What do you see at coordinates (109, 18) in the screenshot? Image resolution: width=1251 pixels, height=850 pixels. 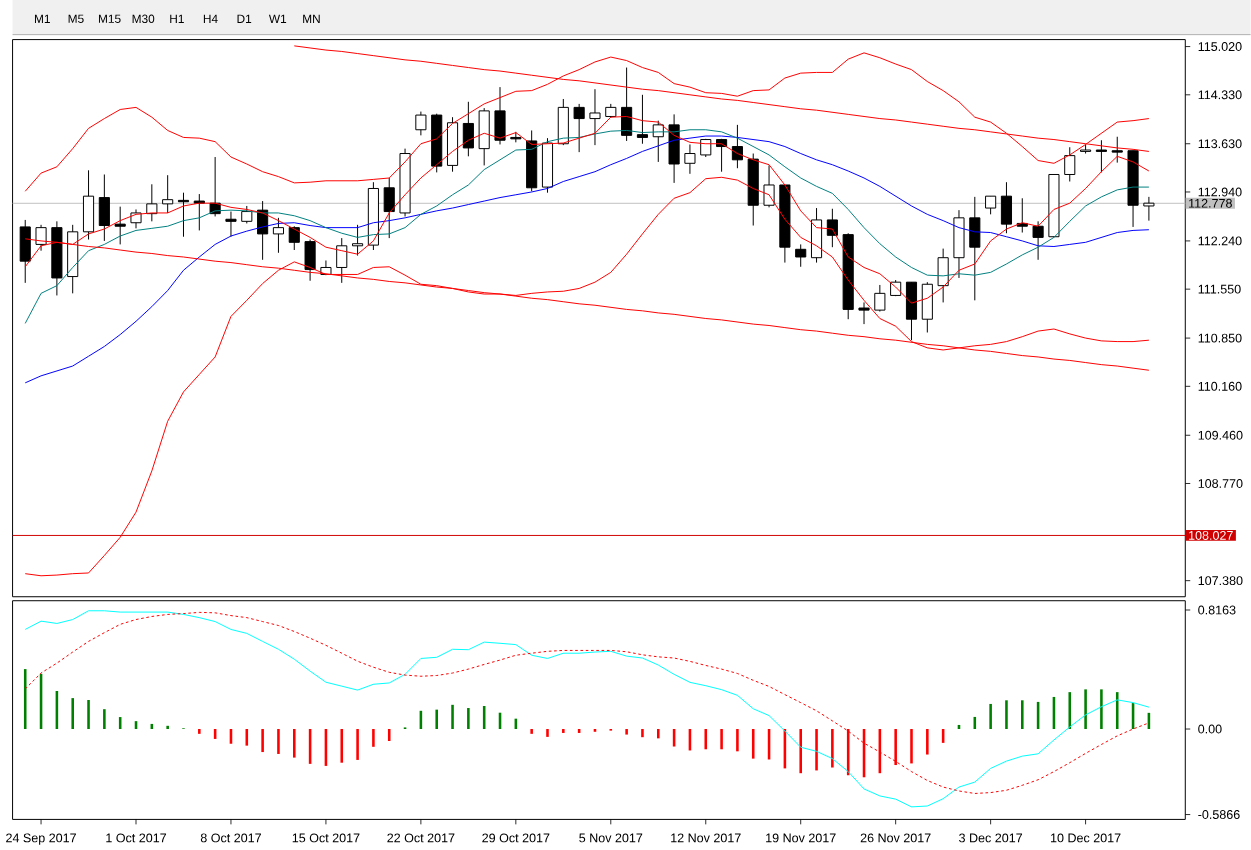 I see `text: M15` at bounding box center [109, 18].